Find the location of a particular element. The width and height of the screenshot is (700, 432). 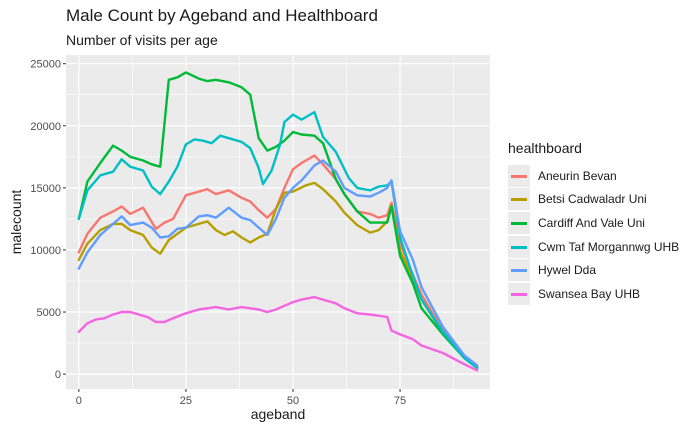

legend-item-swansea-bay-uhb: Swansea Bay UHB is located at coordinates (593, 294).